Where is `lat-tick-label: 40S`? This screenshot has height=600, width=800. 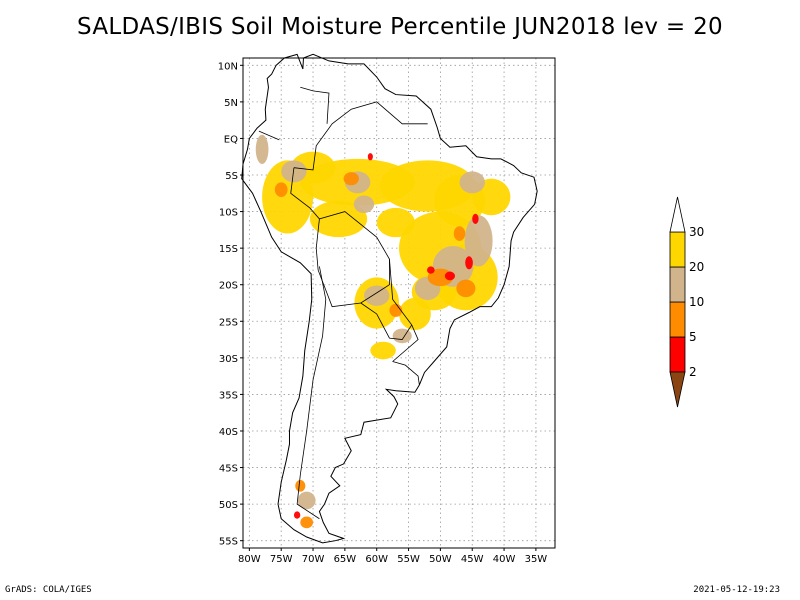 lat-tick-label: 40S is located at coordinates (228, 432).